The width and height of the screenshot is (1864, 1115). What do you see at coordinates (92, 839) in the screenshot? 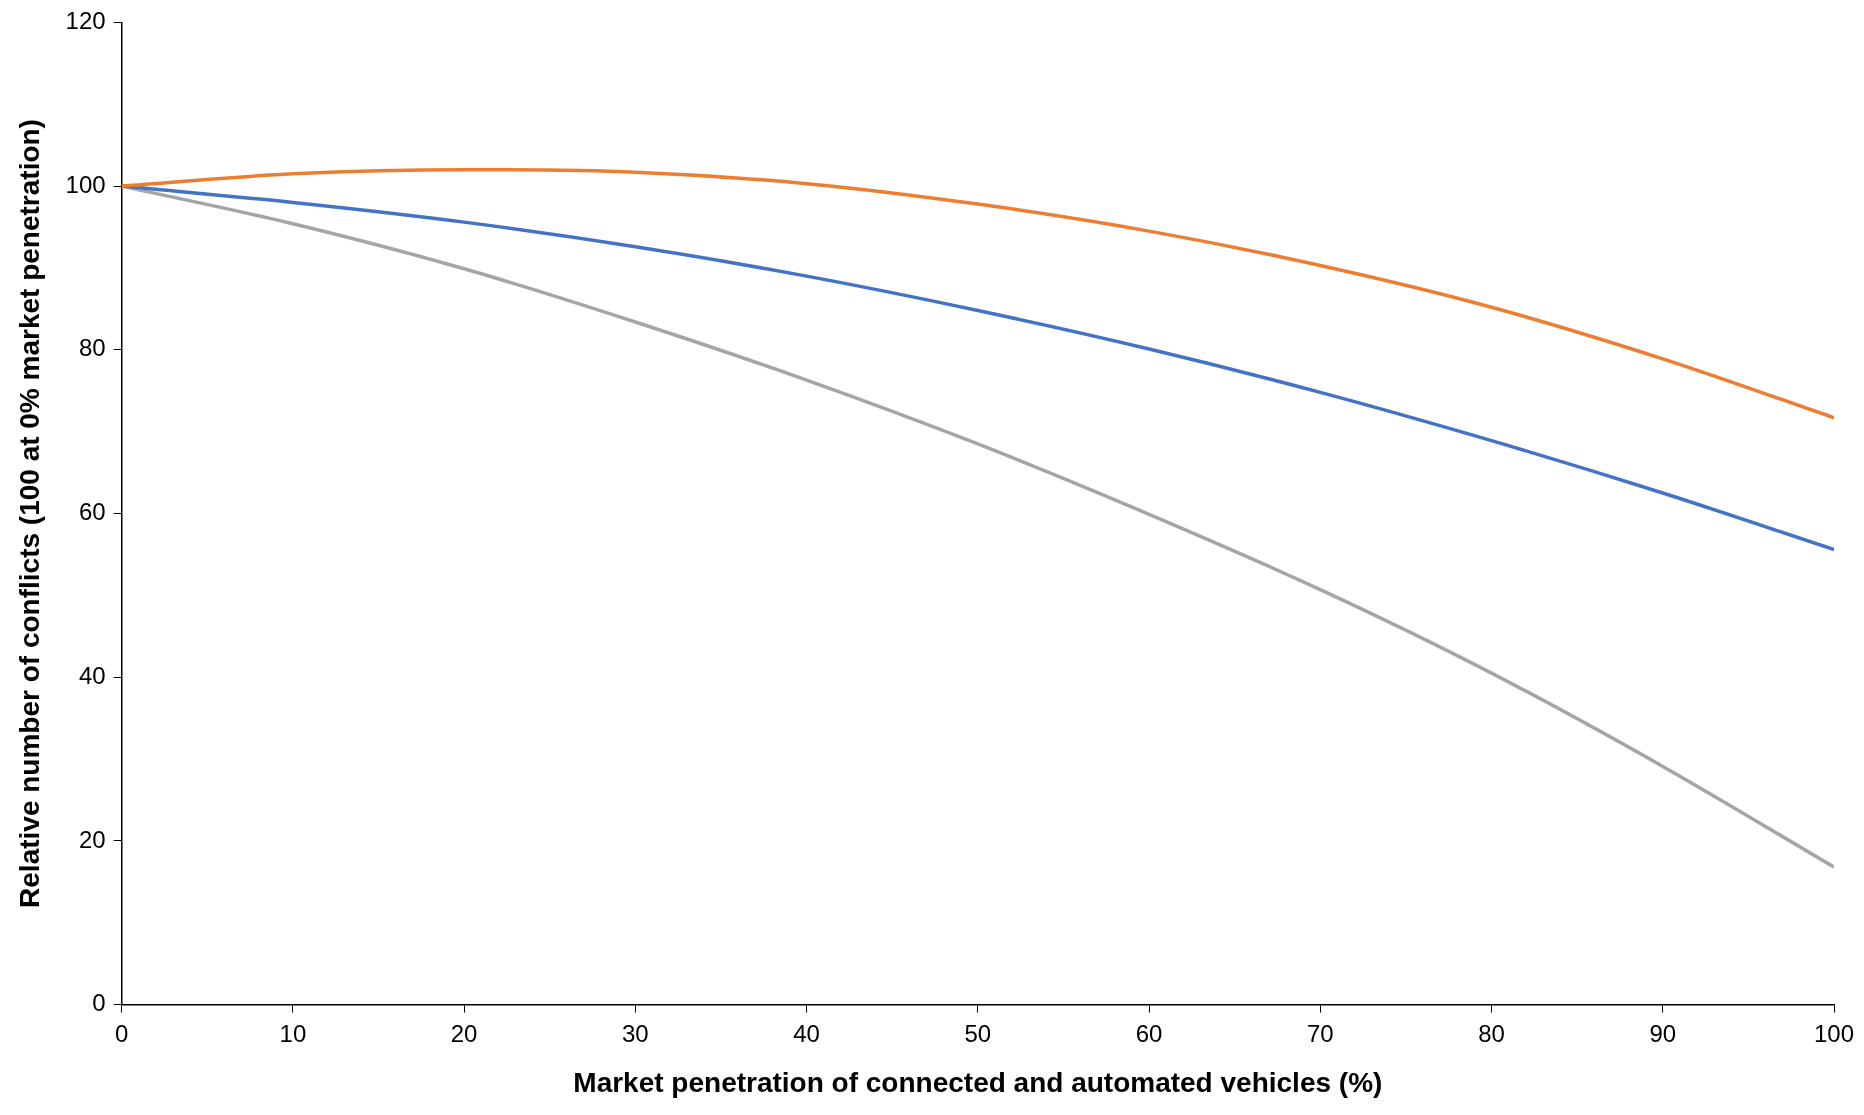
I see `y-tick-label: 20` at bounding box center [92, 839].